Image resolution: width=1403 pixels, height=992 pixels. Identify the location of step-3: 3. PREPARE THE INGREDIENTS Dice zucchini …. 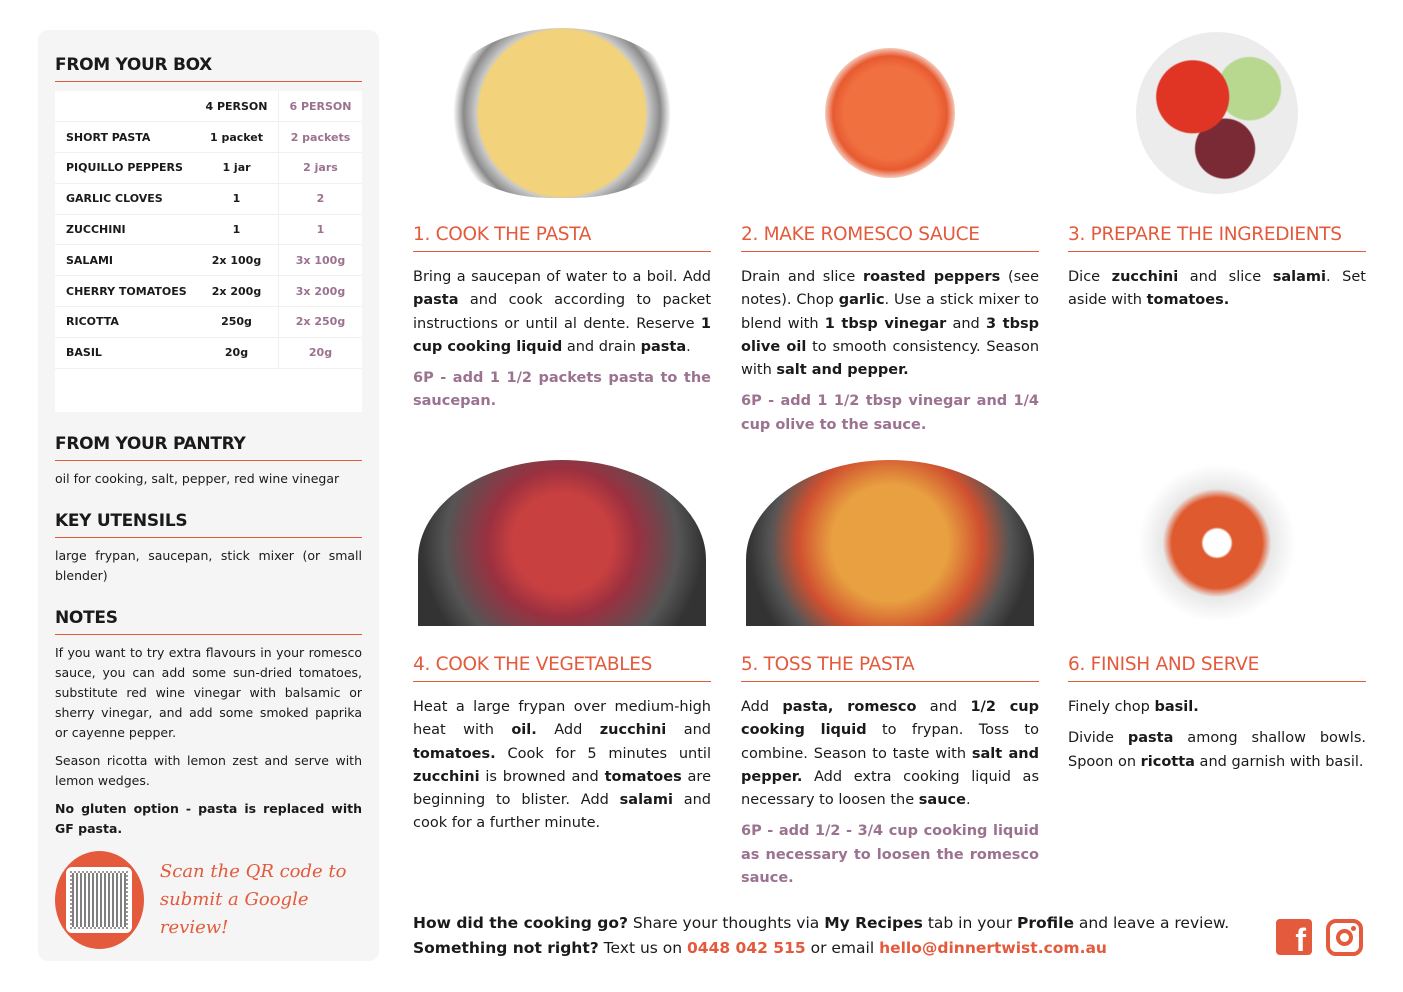
(1217, 175).